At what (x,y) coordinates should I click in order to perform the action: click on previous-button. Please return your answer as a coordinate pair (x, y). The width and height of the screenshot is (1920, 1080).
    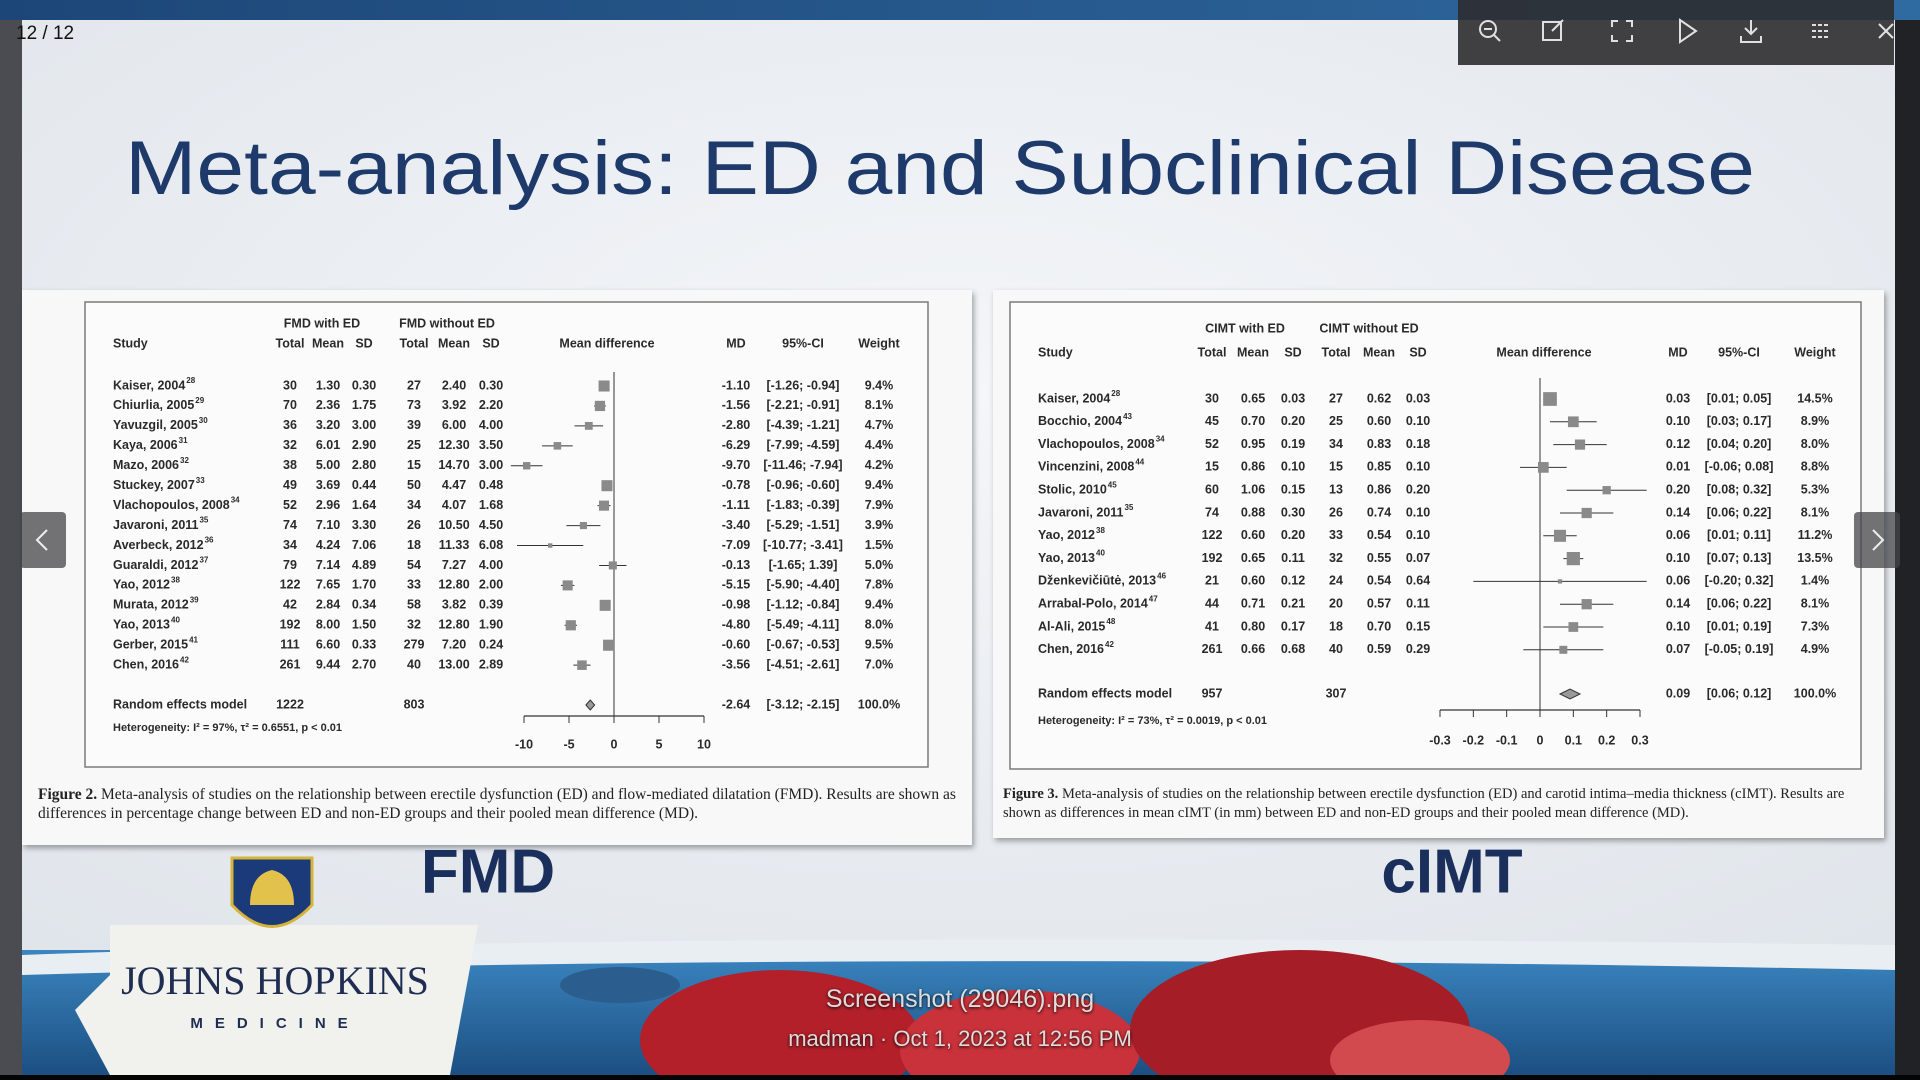
    Looking at the image, I should click on (43, 540).